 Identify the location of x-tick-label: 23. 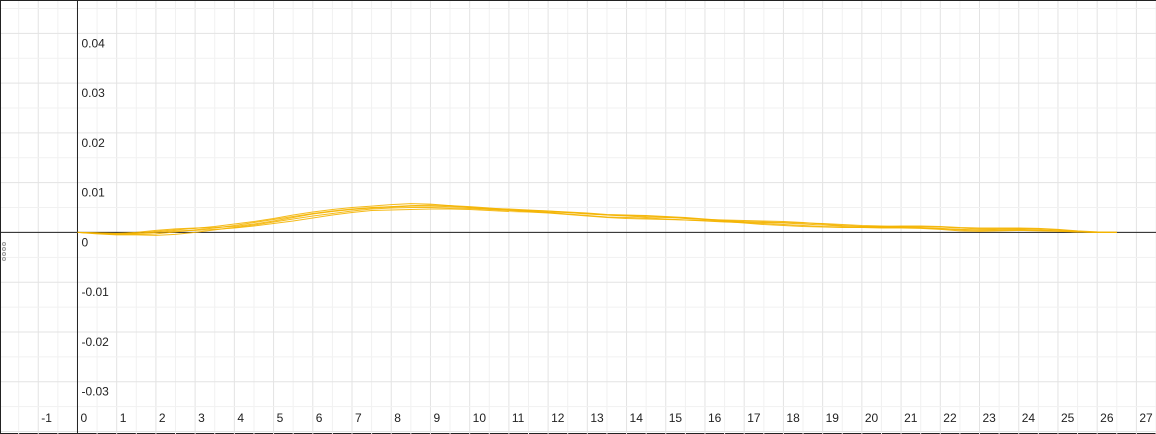
(990, 418).